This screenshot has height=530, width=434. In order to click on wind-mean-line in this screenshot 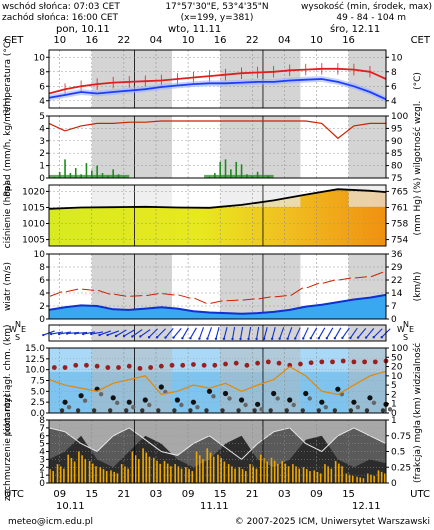, I will do `click(217, 304)`.